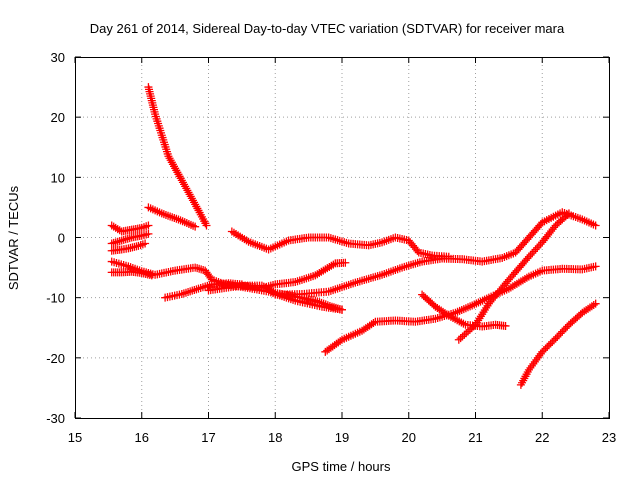 This screenshot has width=640, height=480. Describe the element at coordinates (464, 310) in the screenshot. I see `series-s14` at that location.